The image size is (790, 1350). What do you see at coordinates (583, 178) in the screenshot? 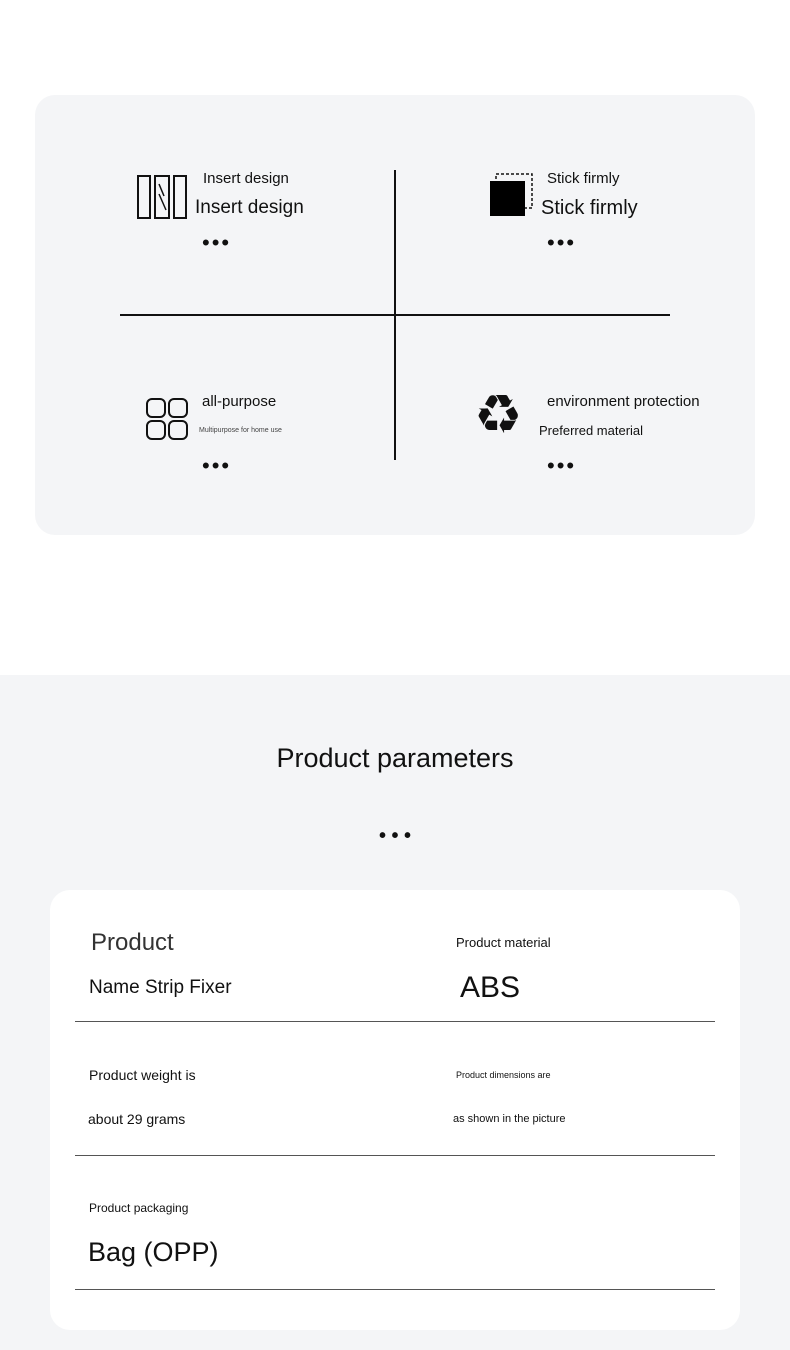
I see `feature-title: Stick firmly` at bounding box center [583, 178].